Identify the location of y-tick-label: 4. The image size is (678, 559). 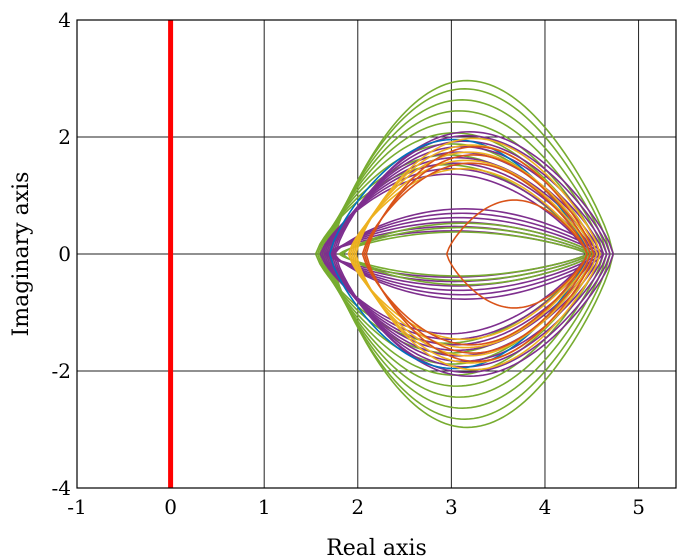
(64, 20).